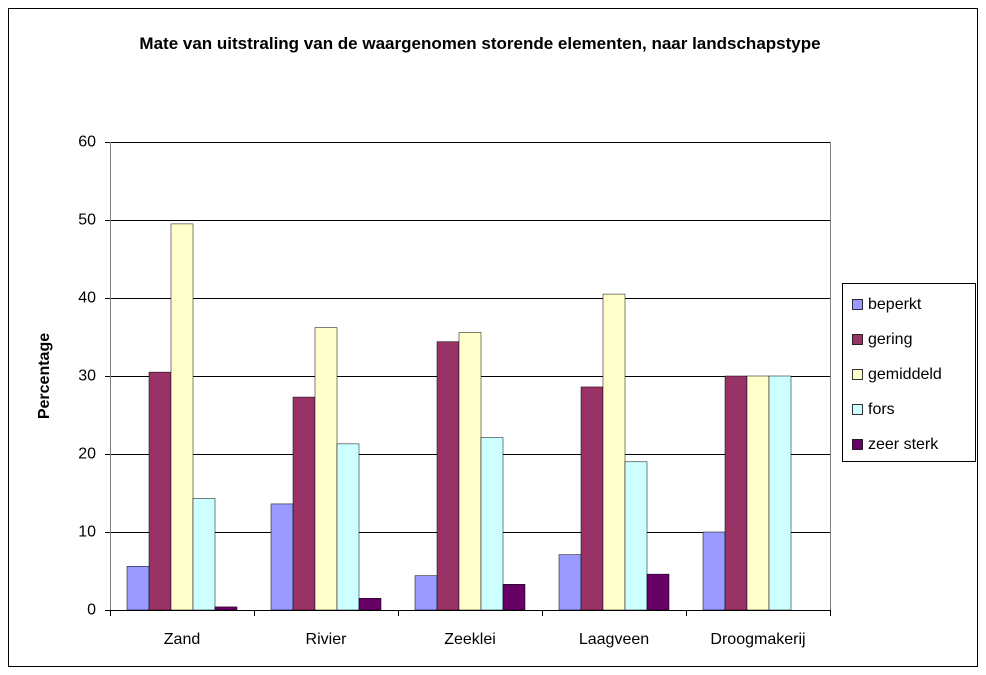  Describe the element at coordinates (881, 409) in the screenshot. I see `legend-label: fors` at that location.